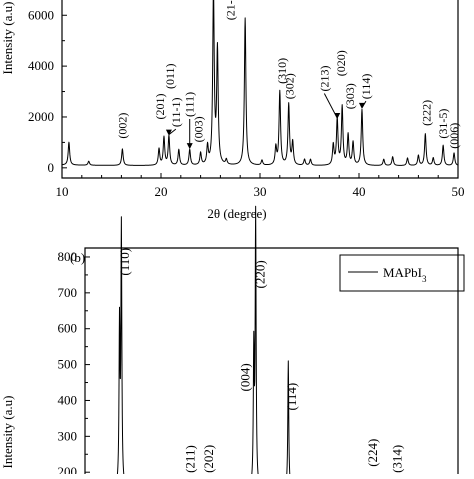  What do you see at coordinates (68, 292) in the screenshot?
I see `panel-b-y-tick-label: 700` at bounding box center [68, 292].